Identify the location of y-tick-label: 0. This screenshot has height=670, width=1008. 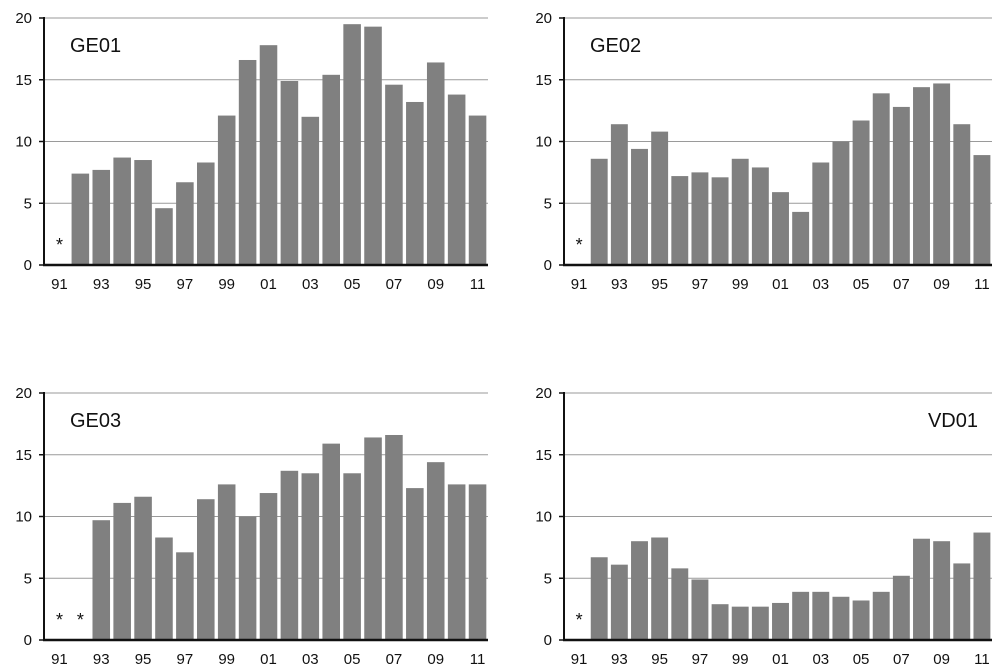
(548, 265).